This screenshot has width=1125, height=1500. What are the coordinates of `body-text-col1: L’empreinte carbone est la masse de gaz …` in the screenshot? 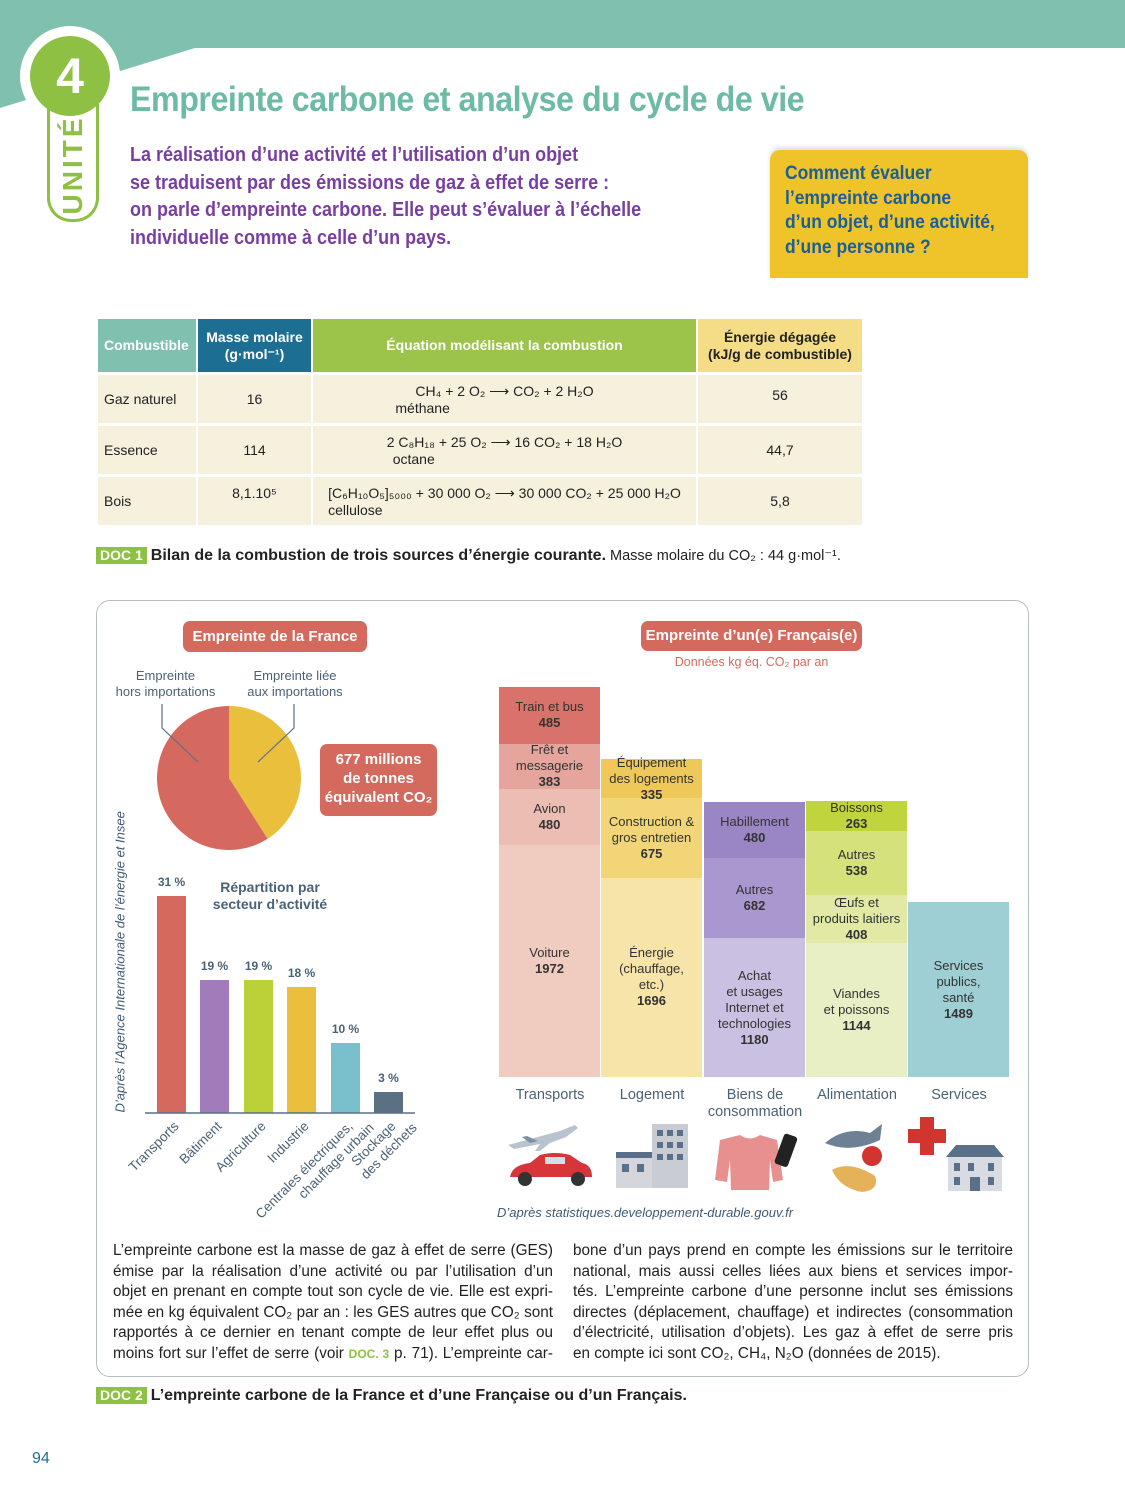 It's located at (333, 1303).